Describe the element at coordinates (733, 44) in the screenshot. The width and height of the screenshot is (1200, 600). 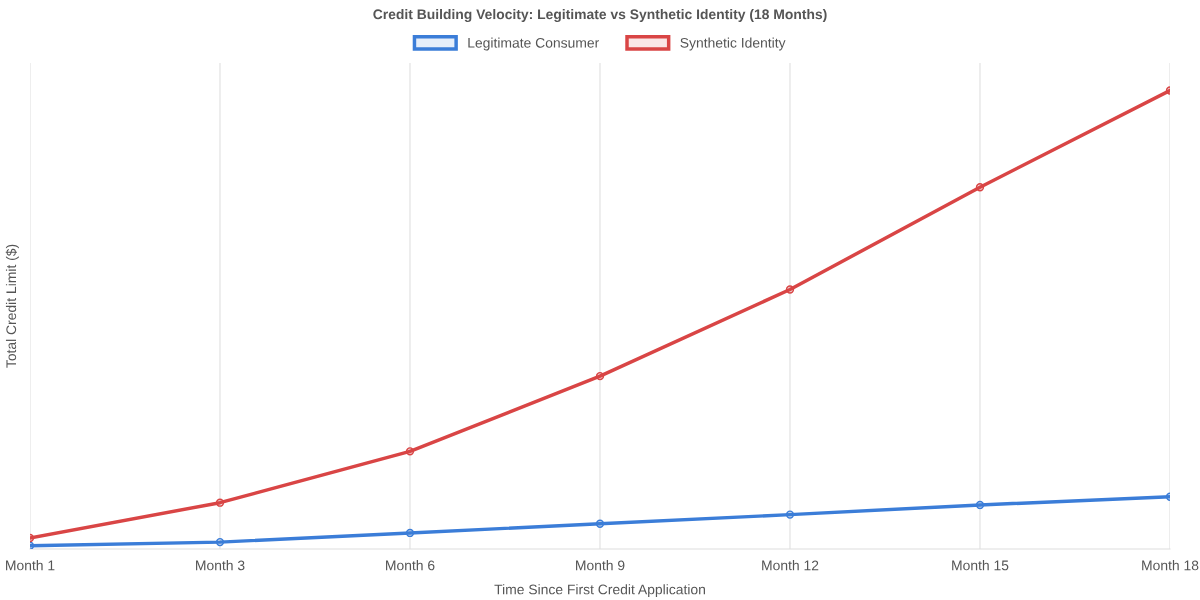
I see `legend-label: Synthetic Identity` at that location.